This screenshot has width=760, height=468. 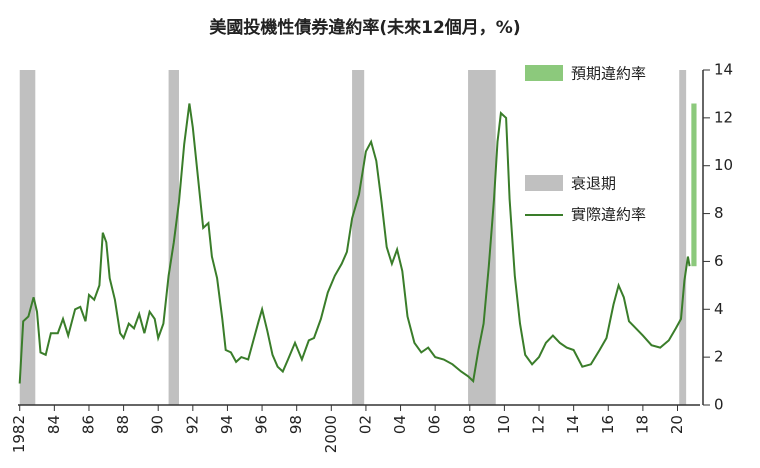 What do you see at coordinates (642, 424) in the screenshot?
I see `x-tick-label: 18` at bounding box center [642, 424].